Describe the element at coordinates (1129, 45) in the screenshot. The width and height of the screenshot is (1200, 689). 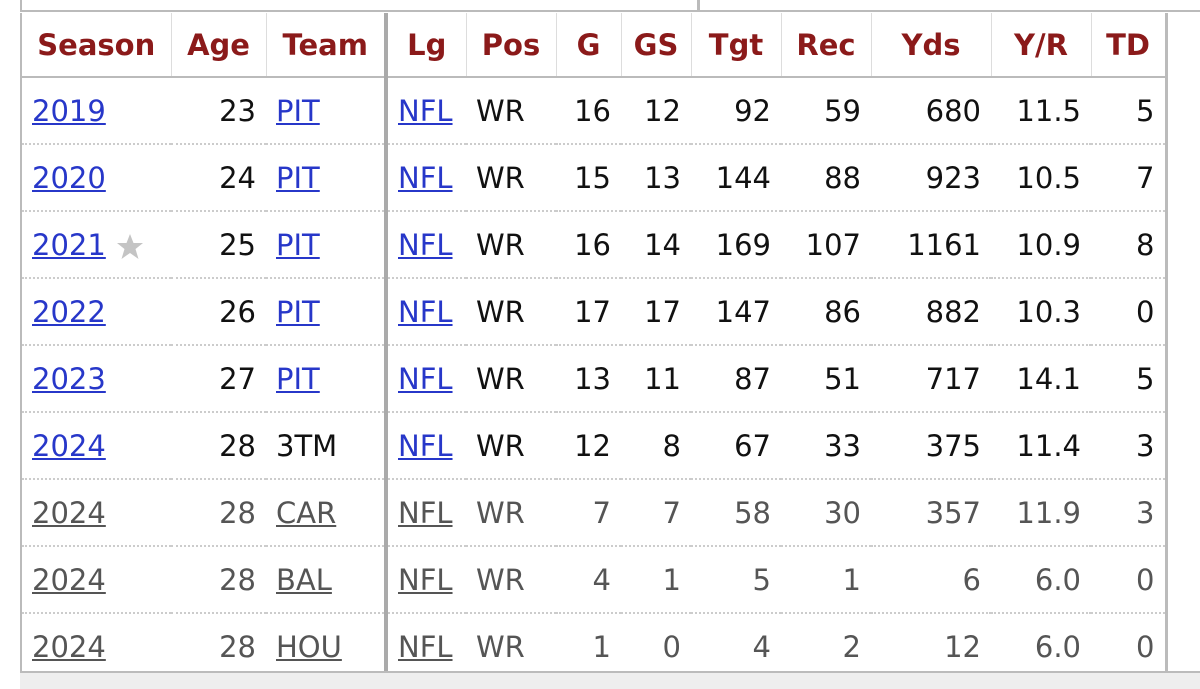
I see `column-header: TD` at that location.